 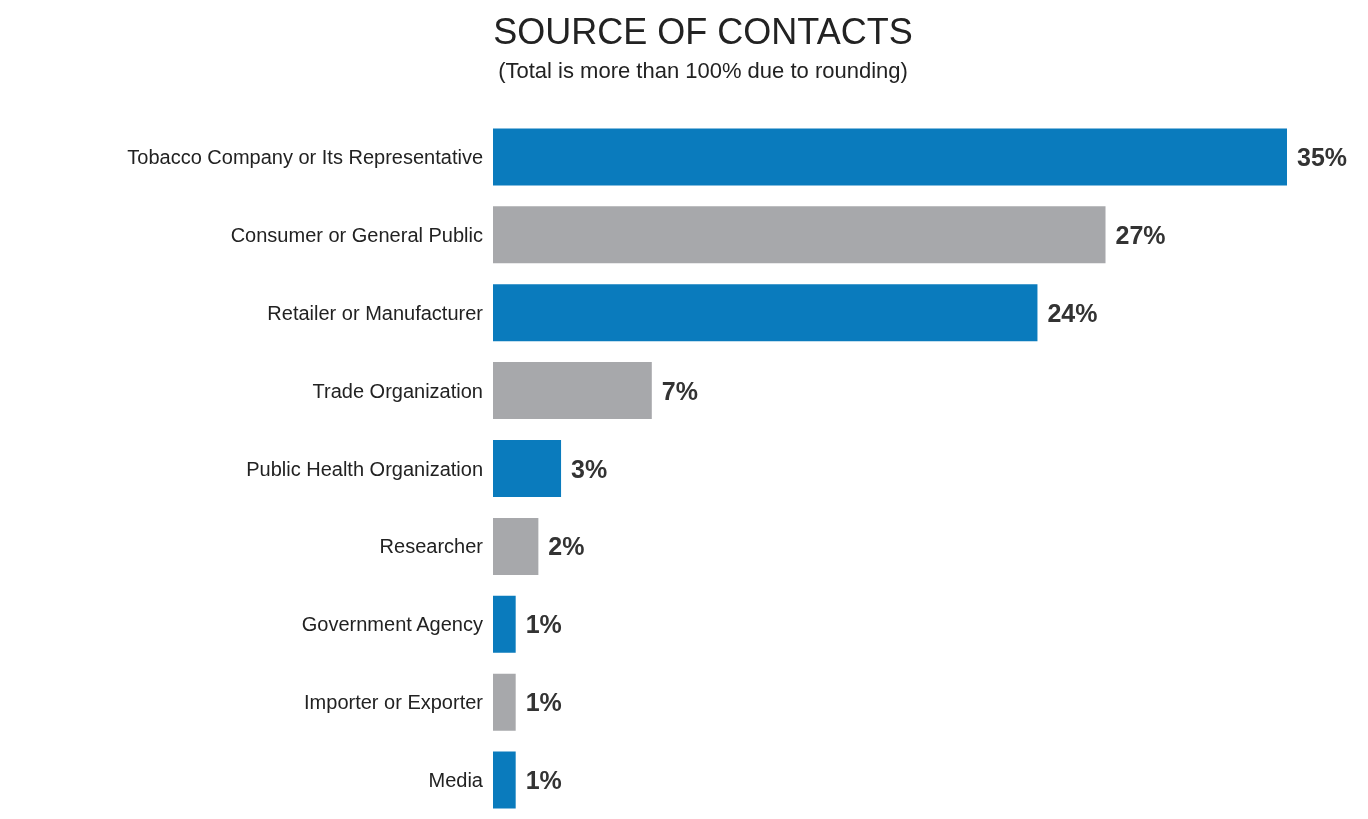 I want to click on data-label: 7%, so click(x=679, y=390).